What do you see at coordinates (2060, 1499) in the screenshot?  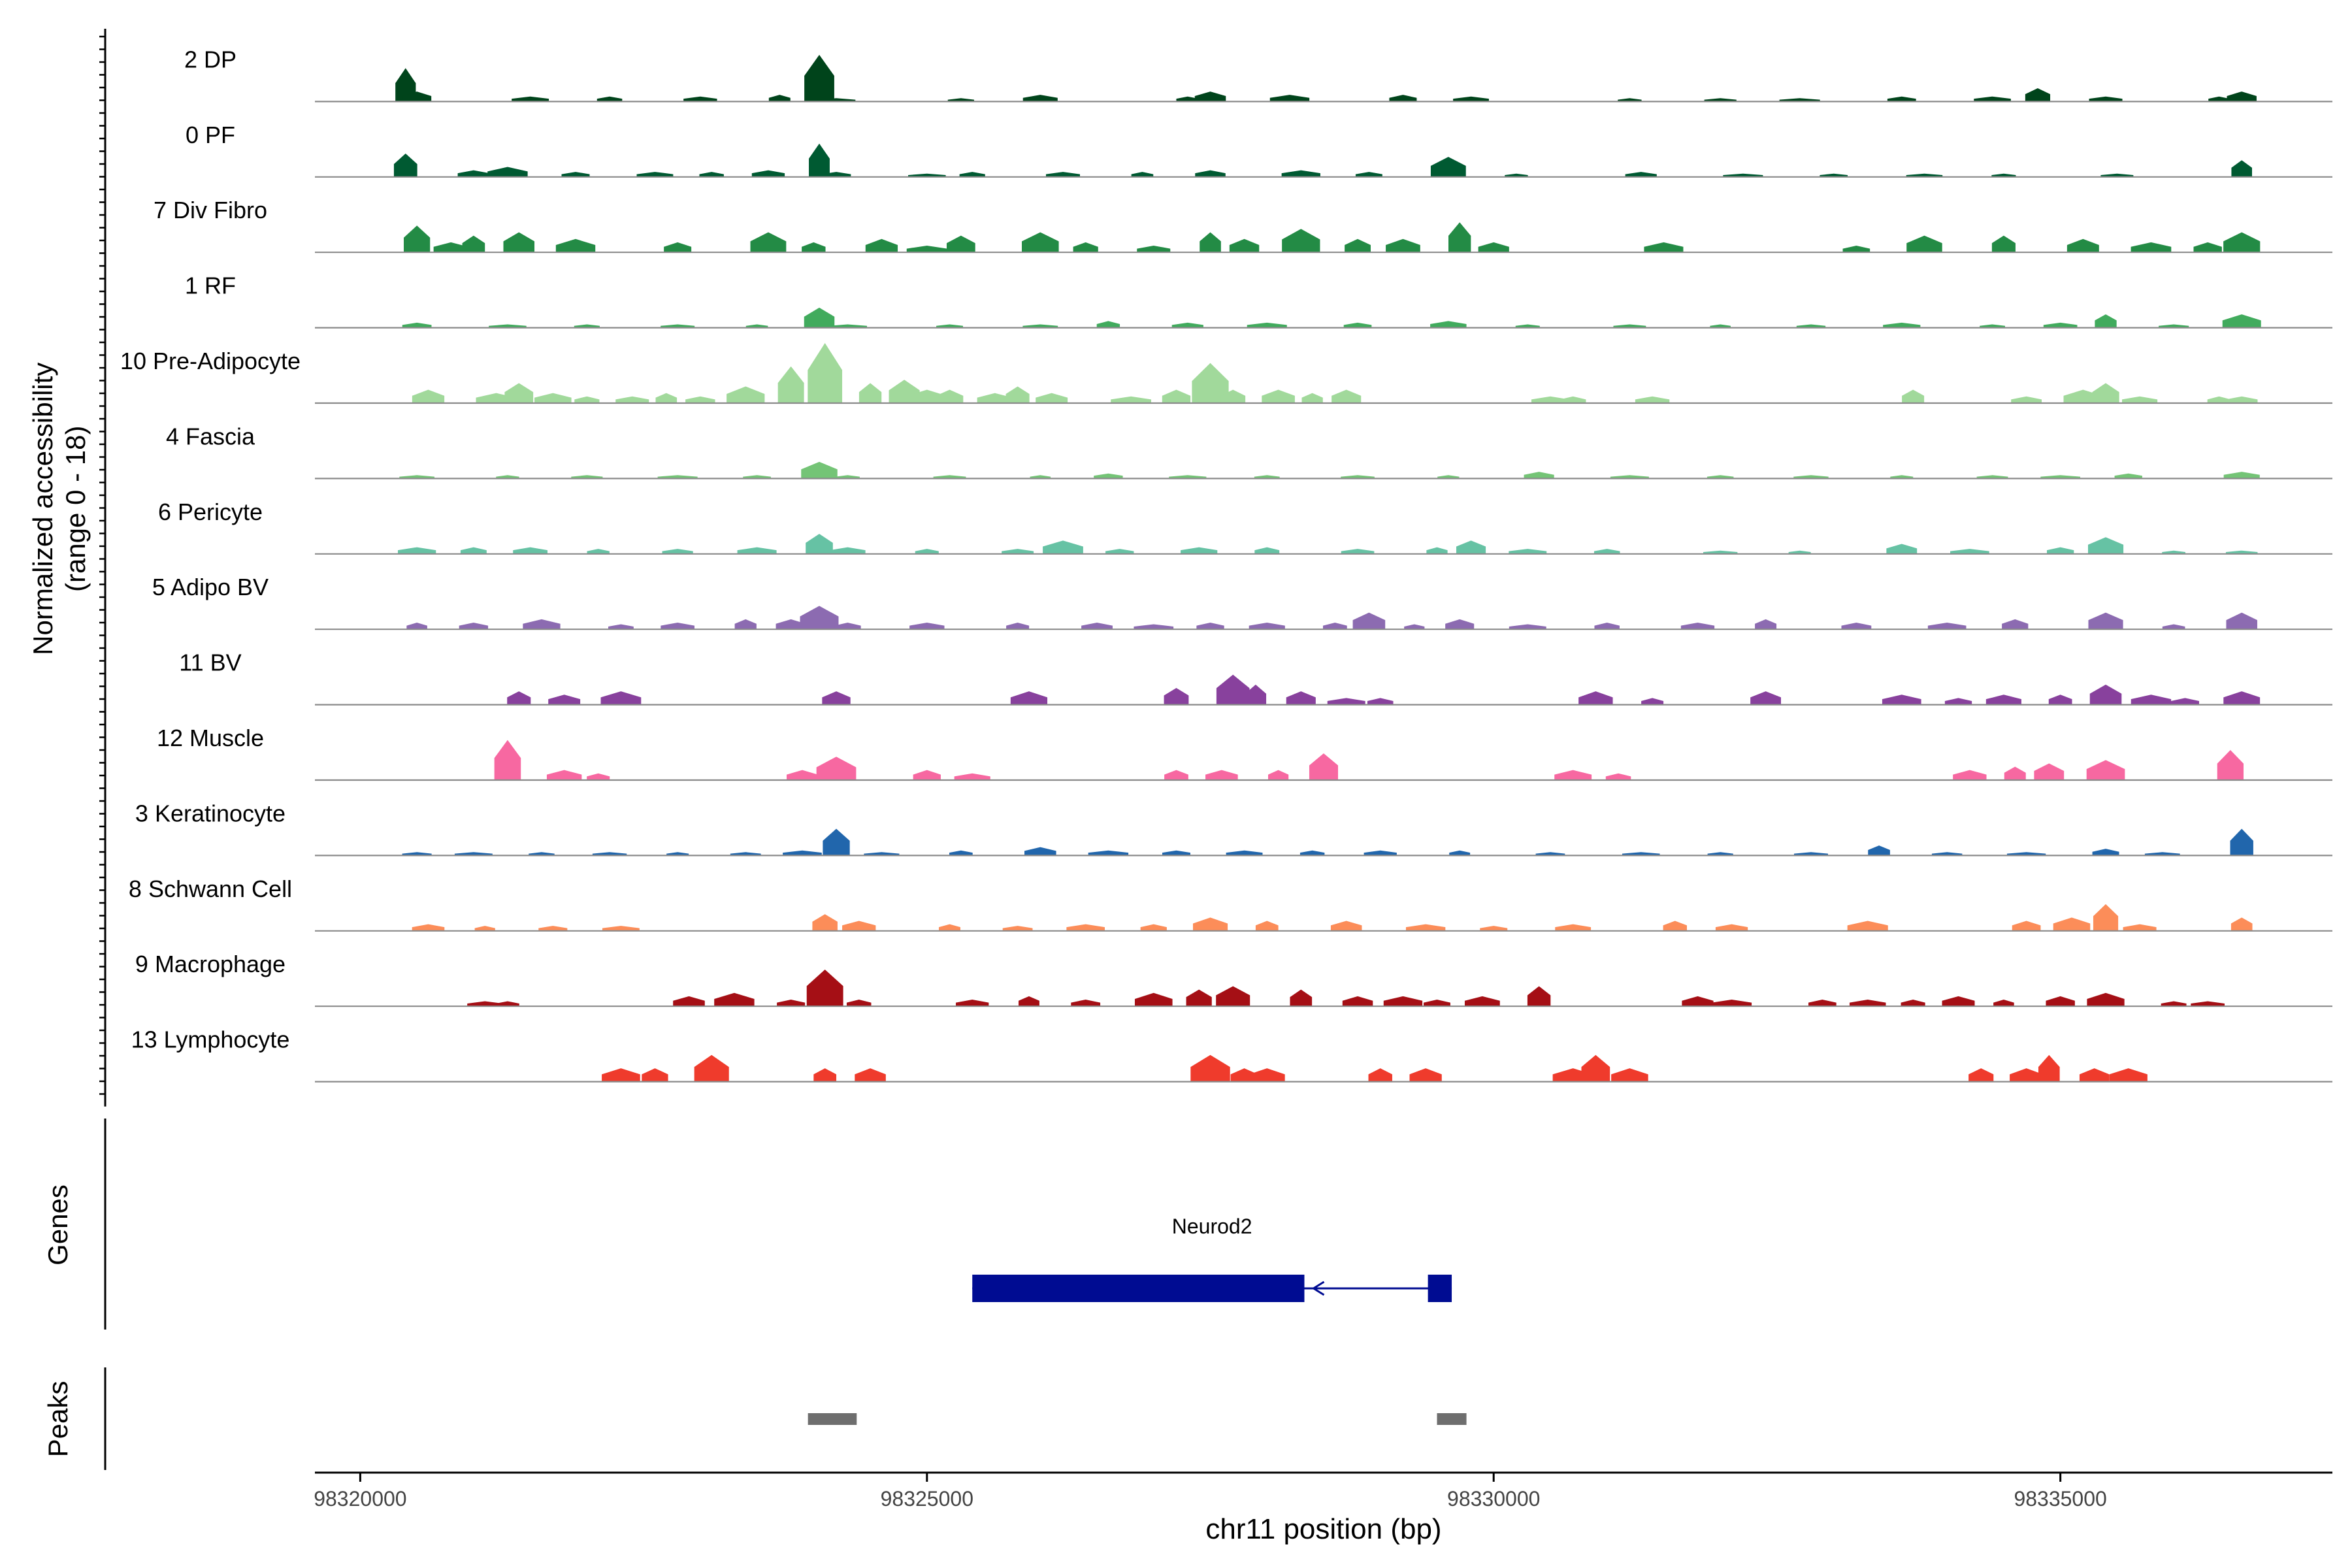 I see `x-tick-label: 98335000` at bounding box center [2060, 1499].